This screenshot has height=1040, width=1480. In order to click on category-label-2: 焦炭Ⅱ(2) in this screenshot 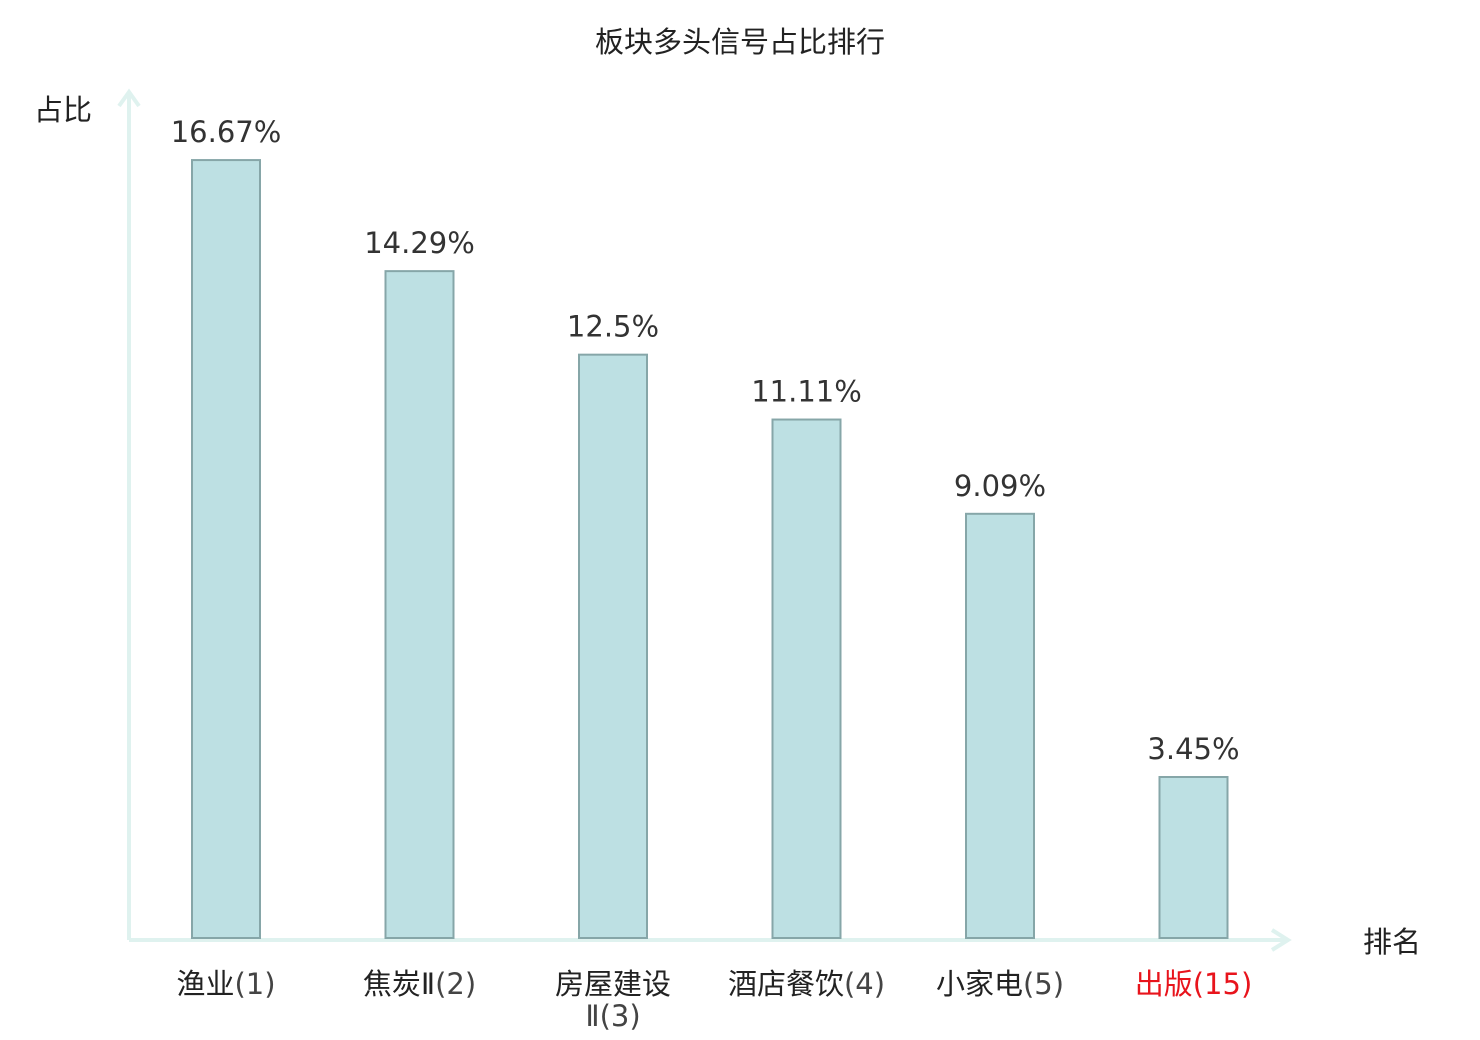, I will do `click(419, 984)`.